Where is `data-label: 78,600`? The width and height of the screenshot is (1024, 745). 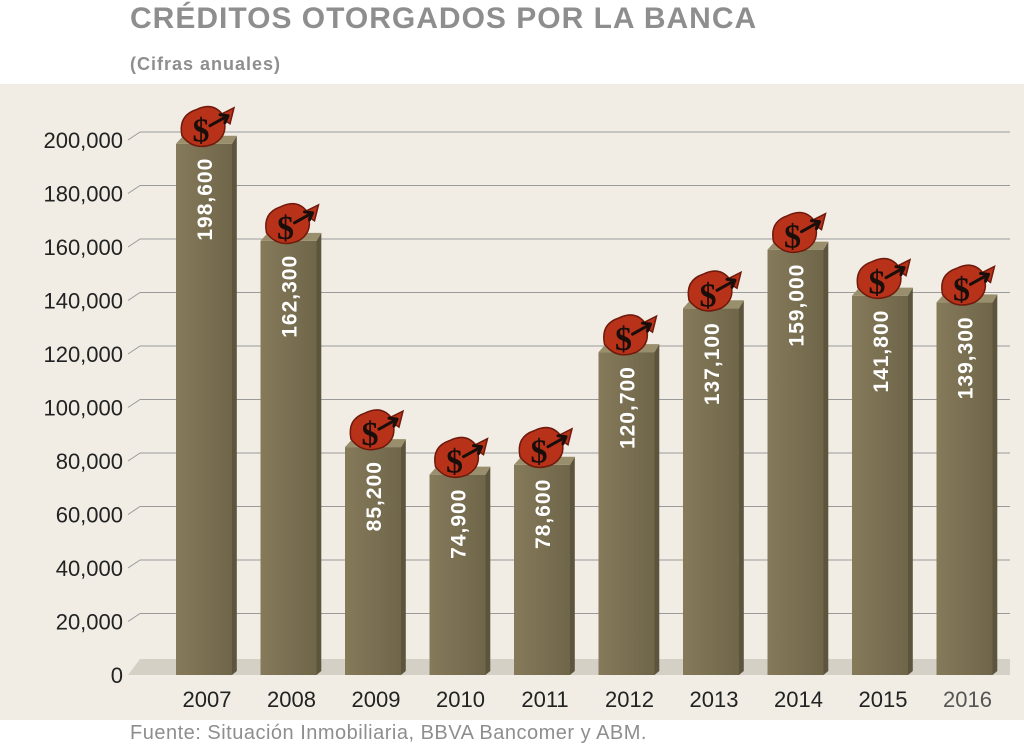 data-label: 78,600 is located at coordinates (543, 514).